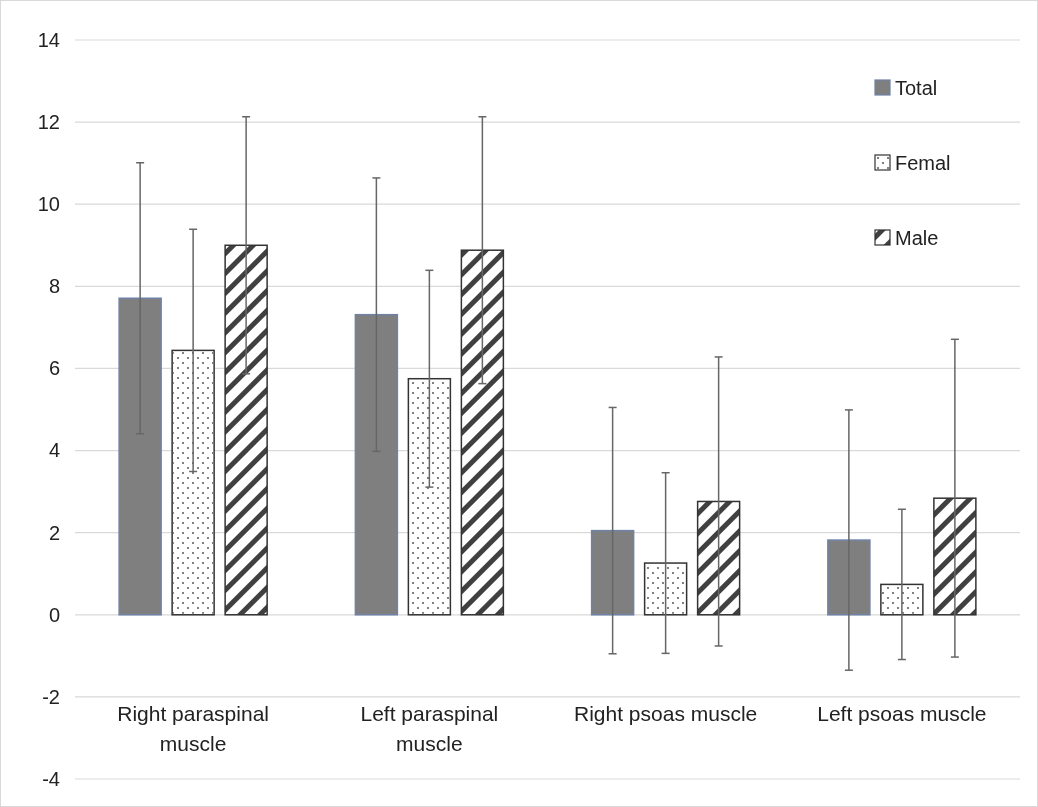 The width and height of the screenshot is (1038, 807). What do you see at coordinates (51, 778) in the screenshot?
I see `y-tick-label: -4` at bounding box center [51, 778].